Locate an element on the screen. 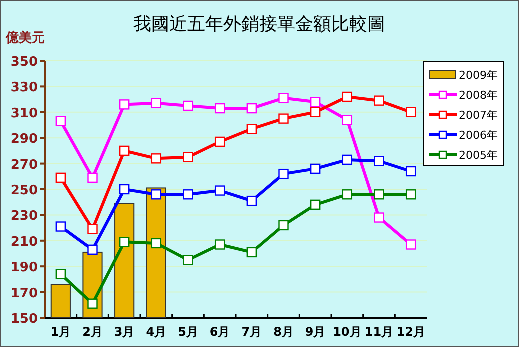 Image resolution: width=519 pixels, height=347 pixels. legend-label: 2006年 is located at coordinates (478, 135).